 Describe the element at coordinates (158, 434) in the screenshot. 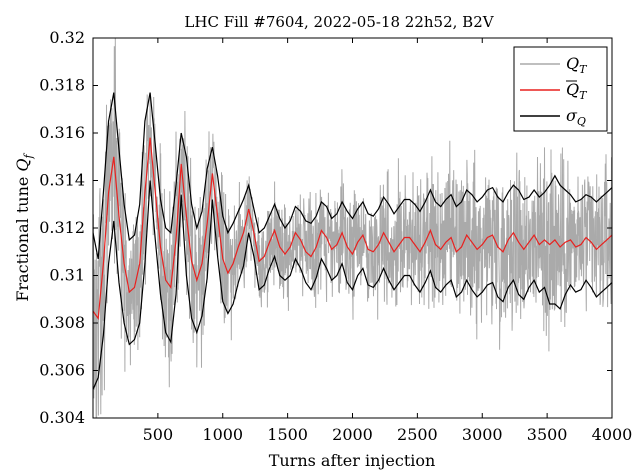

I see `x-tick-label: 500` at that location.